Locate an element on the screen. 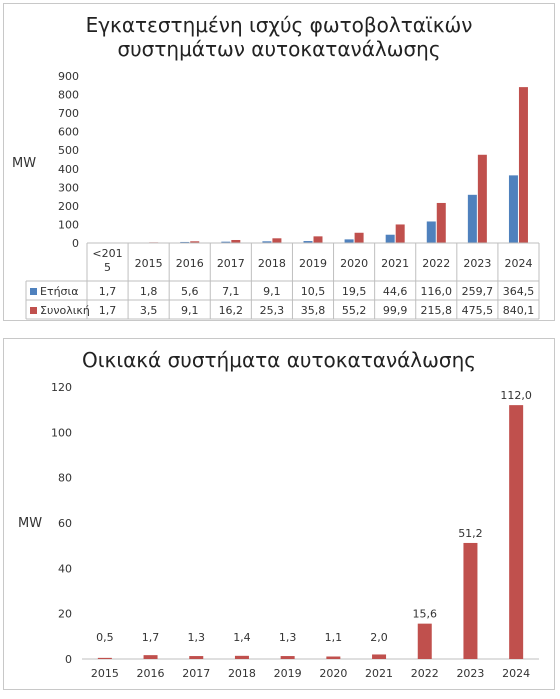 The width and height of the screenshot is (560, 699). data-table-value: 44,6 is located at coordinates (395, 291).